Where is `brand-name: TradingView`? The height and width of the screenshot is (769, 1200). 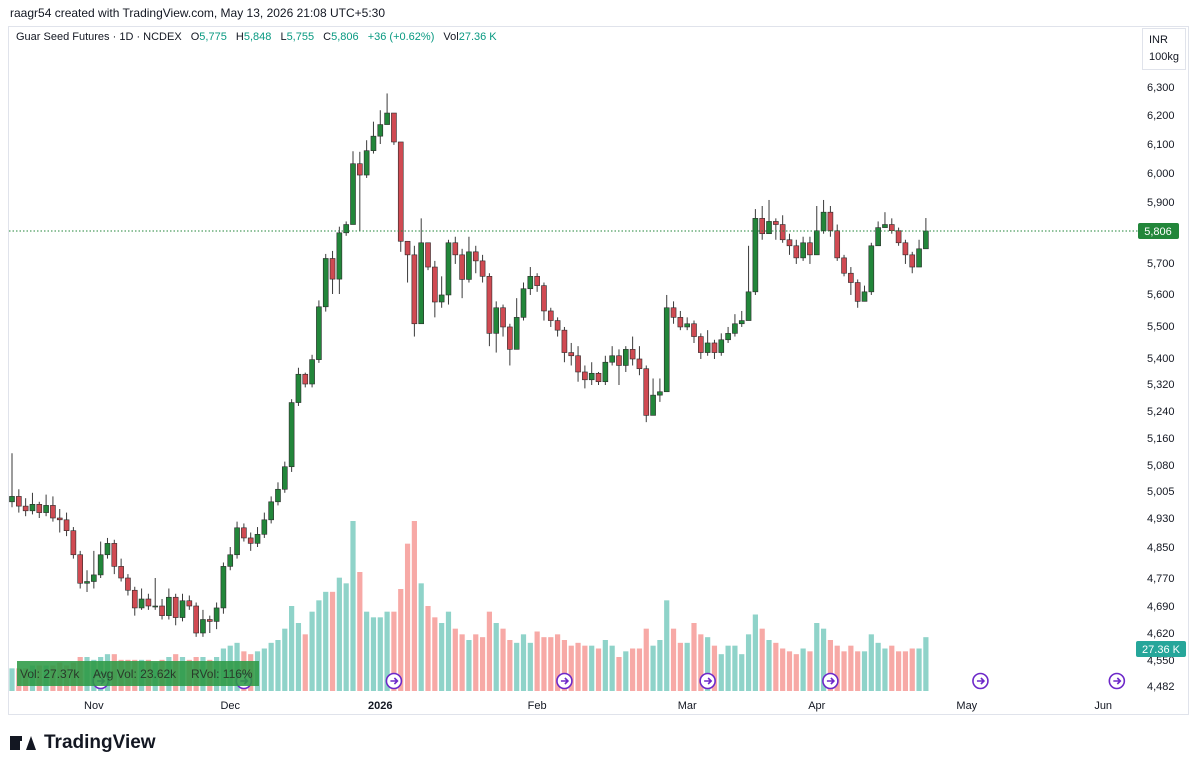
brand-name: TradingView is located at coordinates (100, 742).